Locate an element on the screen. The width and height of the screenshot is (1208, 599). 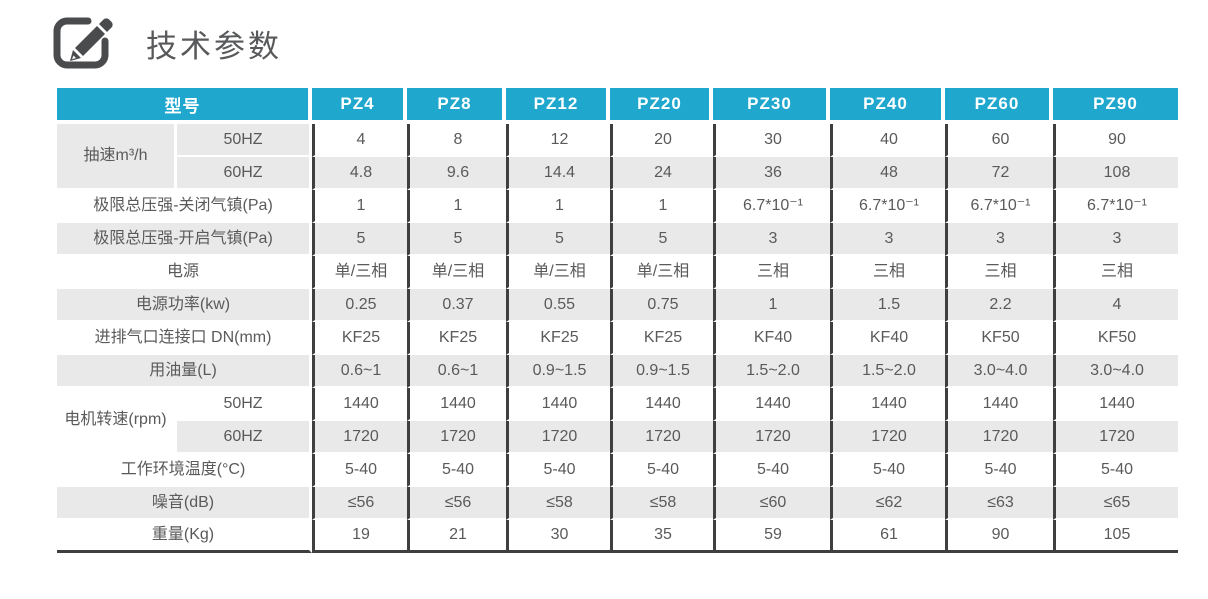
page-title: 技术参数 is located at coordinates (214, 46).